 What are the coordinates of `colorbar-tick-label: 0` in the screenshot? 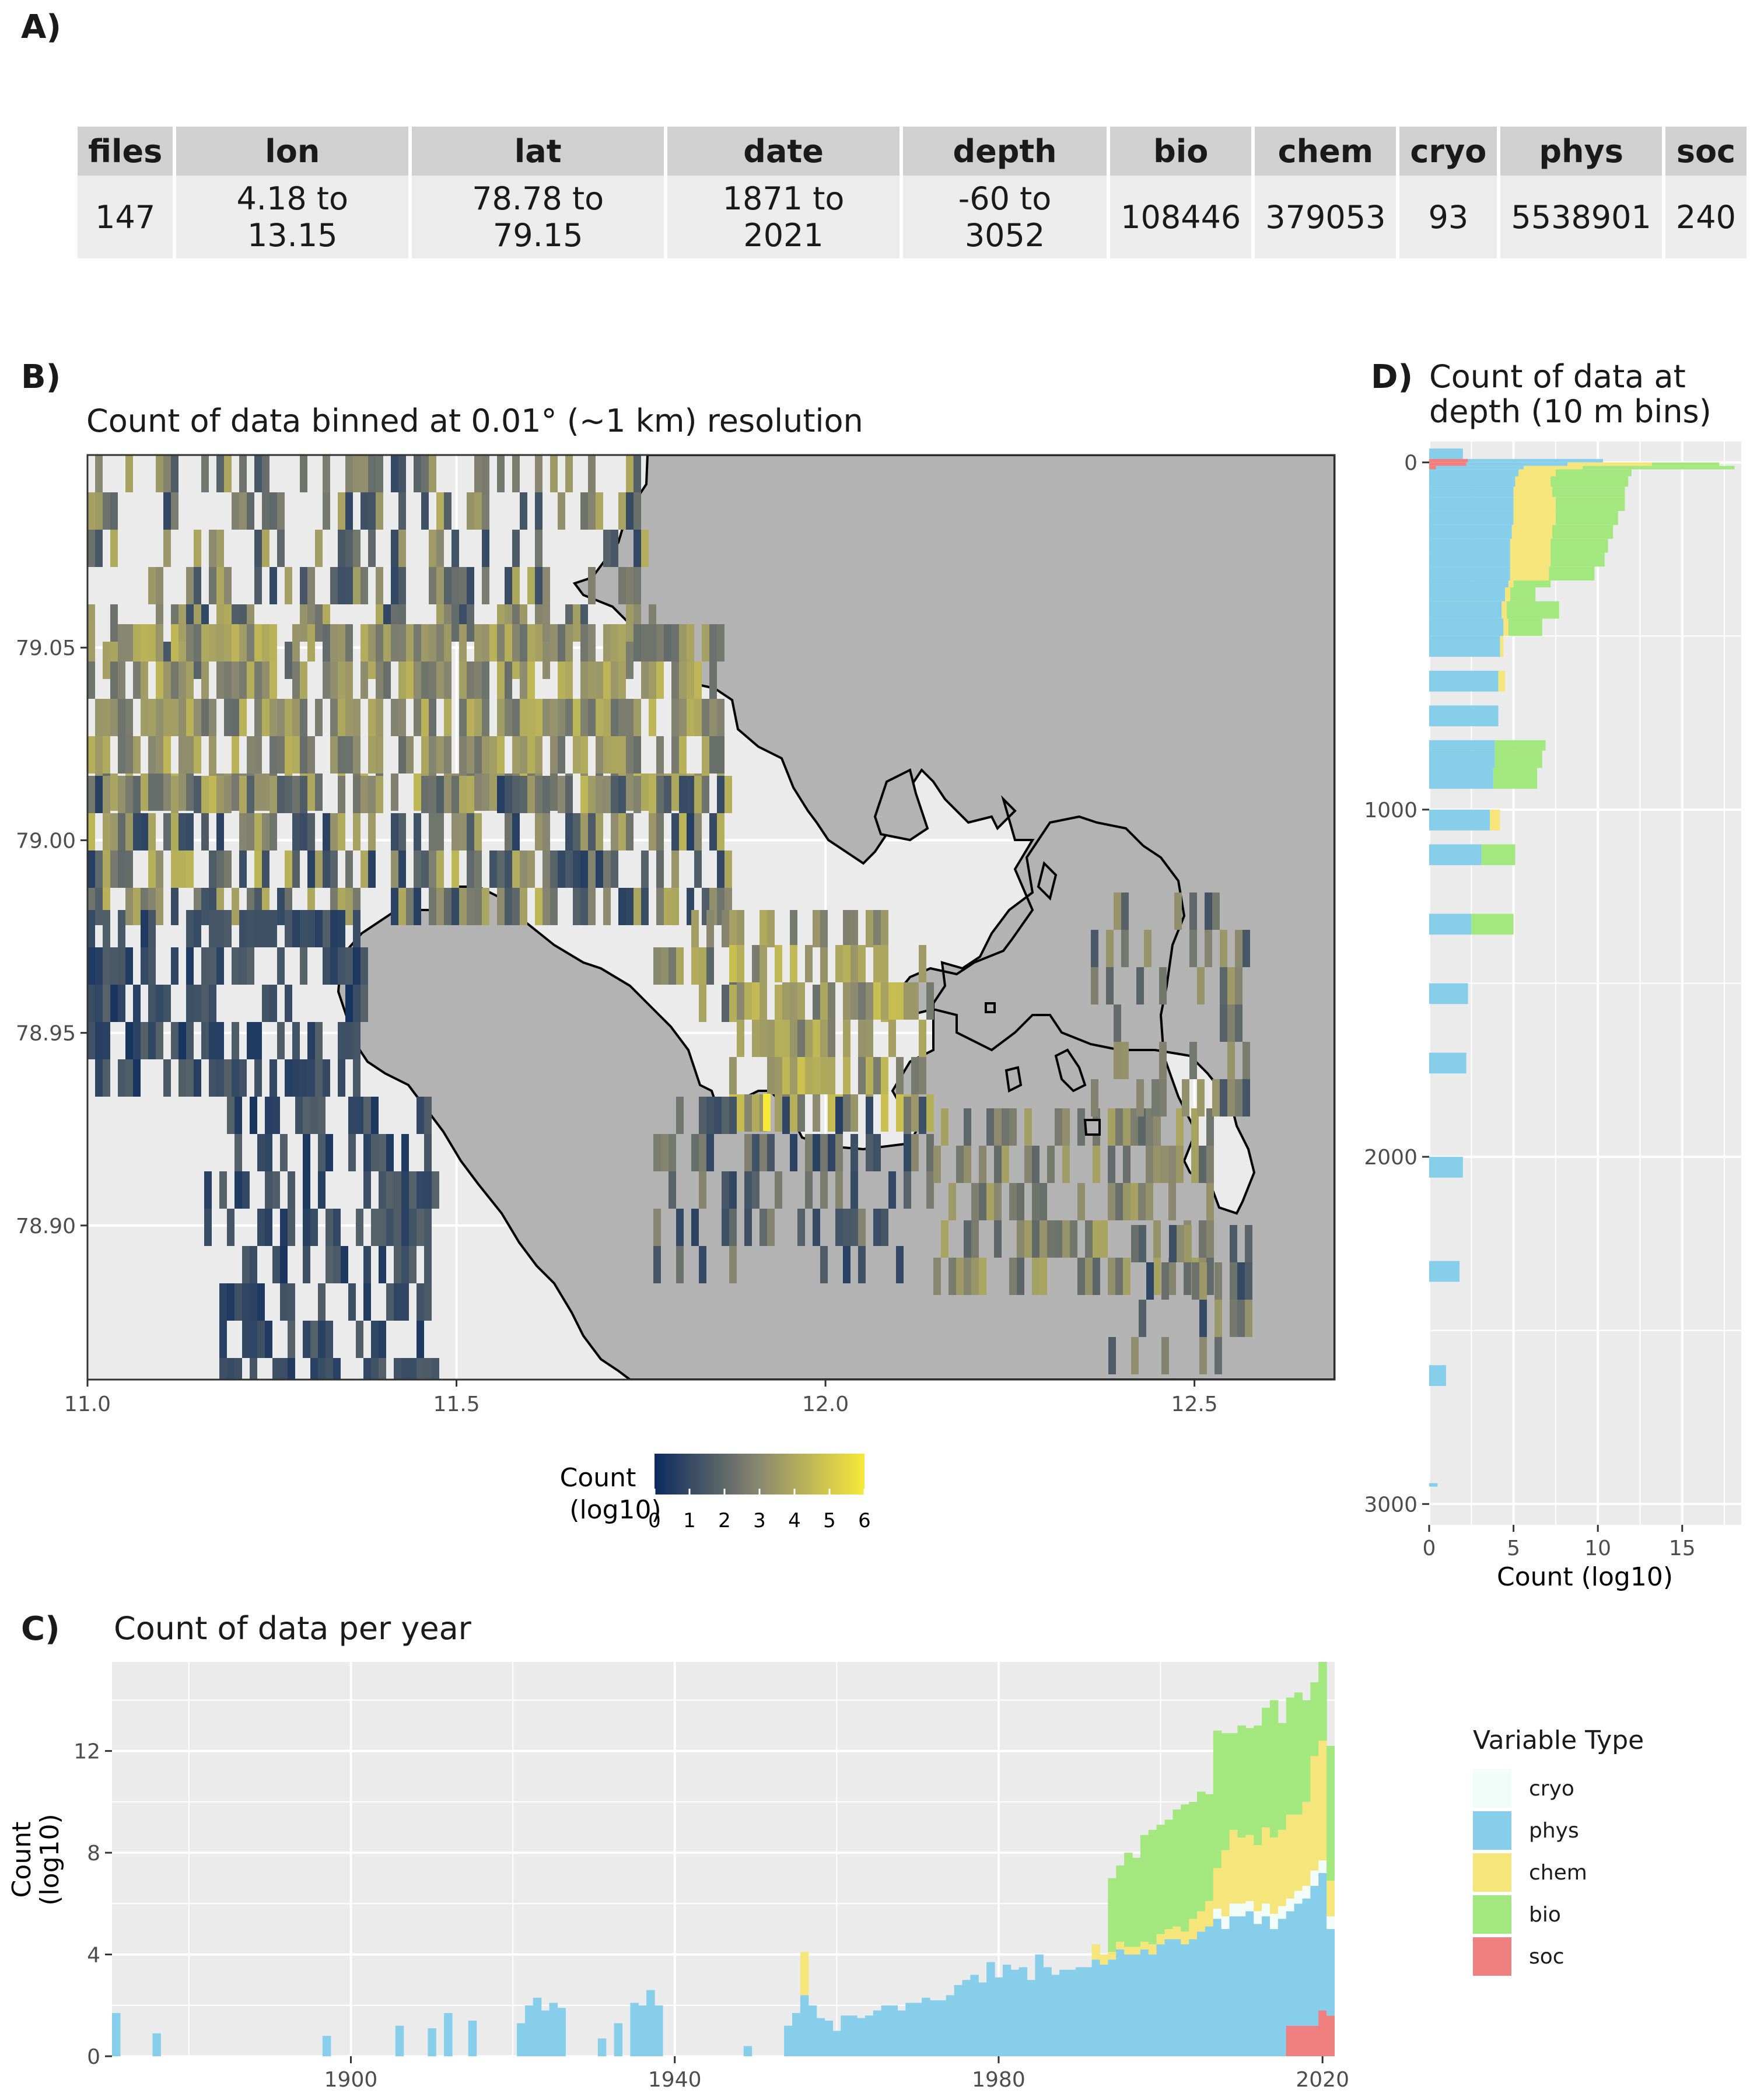 It's located at (654, 1520).